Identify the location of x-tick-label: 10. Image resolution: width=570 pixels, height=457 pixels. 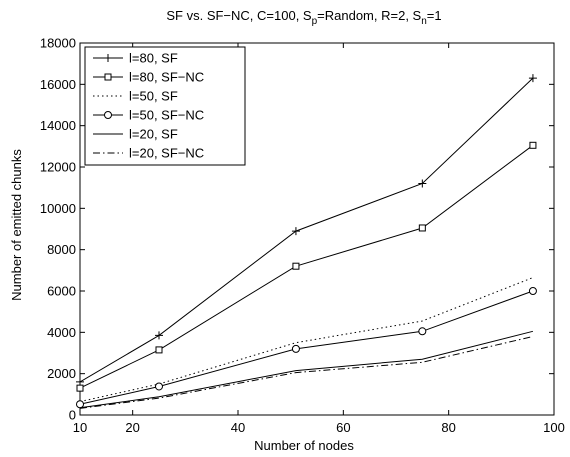
(80, 427).